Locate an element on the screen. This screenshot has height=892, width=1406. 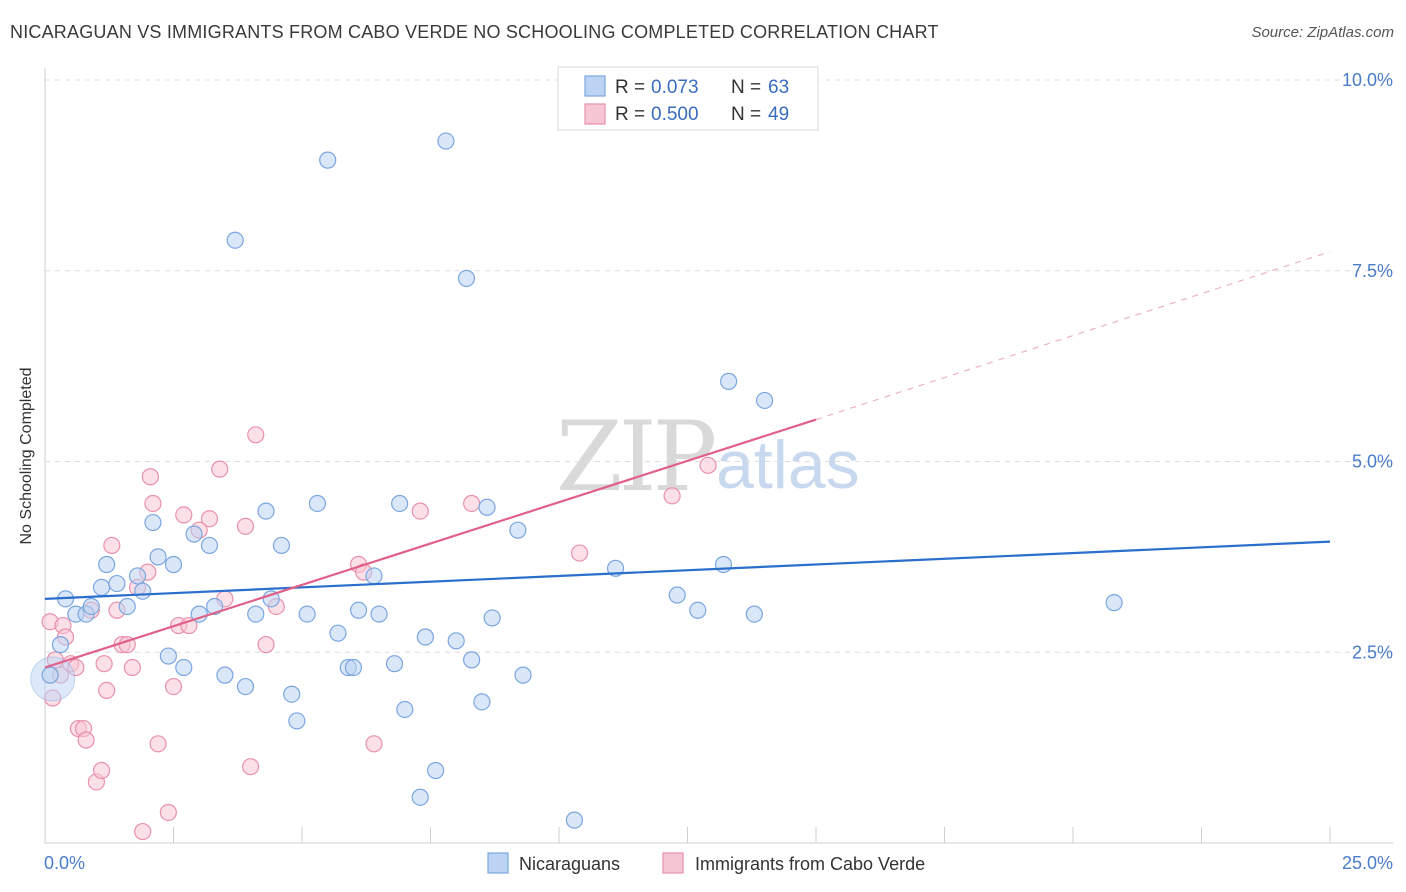
y-tick-label: 2.5% is located at coordinates (1372, 652).